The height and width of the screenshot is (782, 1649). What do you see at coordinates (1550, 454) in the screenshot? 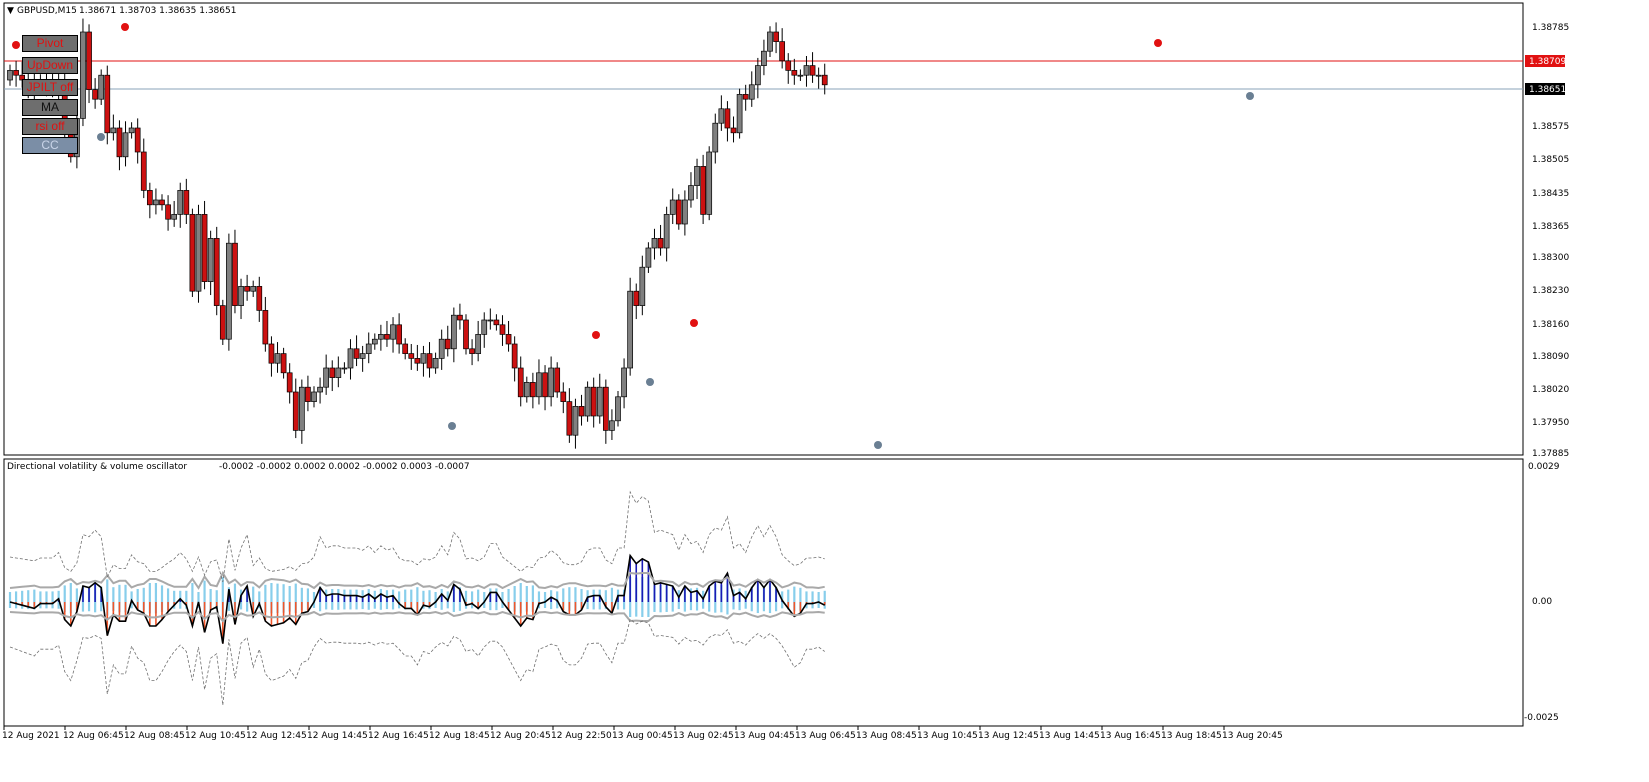
I see `price-tick: 1.37885` at bounding box center [1550, 454].